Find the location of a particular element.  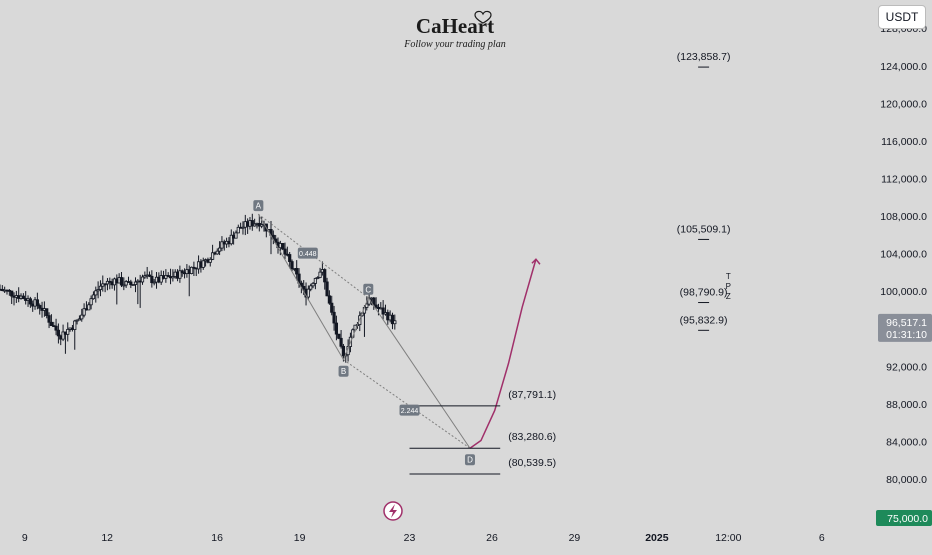

pattern-leg is located at coordinates (300, 286).